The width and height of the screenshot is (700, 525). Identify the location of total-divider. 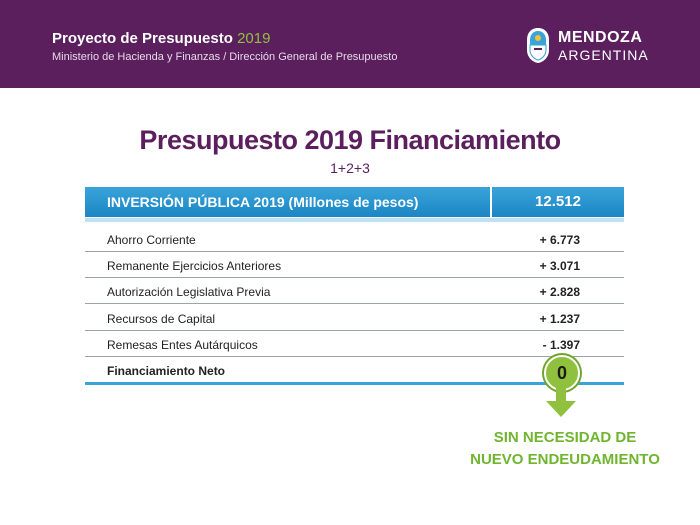
(354, 383).